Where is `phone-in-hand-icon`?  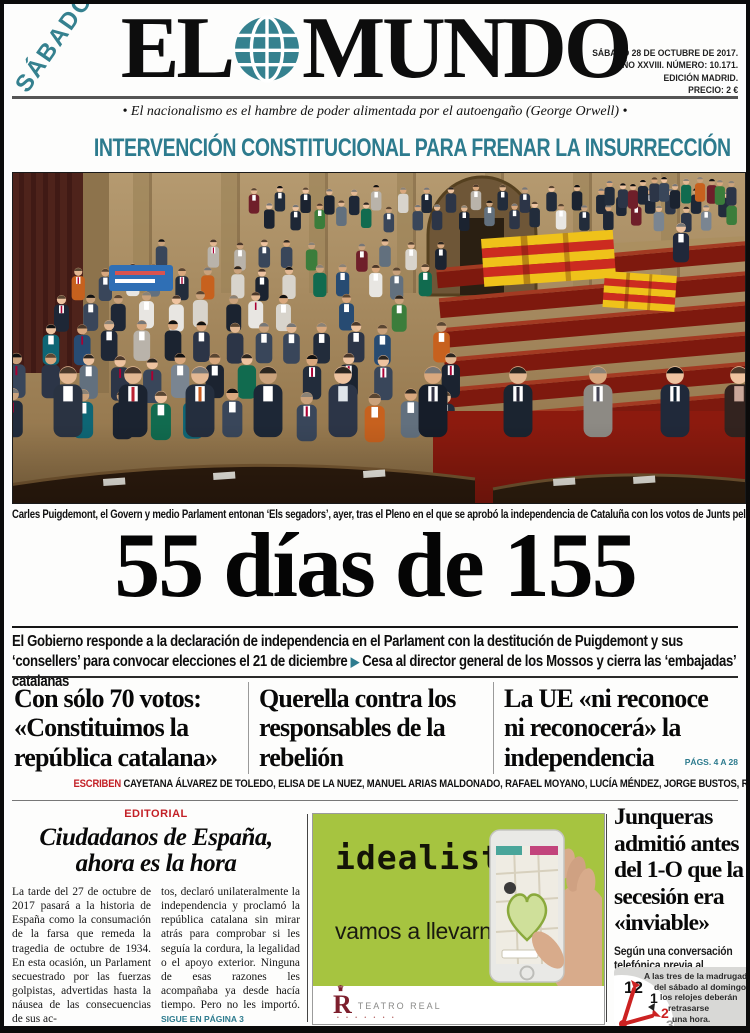 phone-in-hand-icon is located at coordinates (545, 907).